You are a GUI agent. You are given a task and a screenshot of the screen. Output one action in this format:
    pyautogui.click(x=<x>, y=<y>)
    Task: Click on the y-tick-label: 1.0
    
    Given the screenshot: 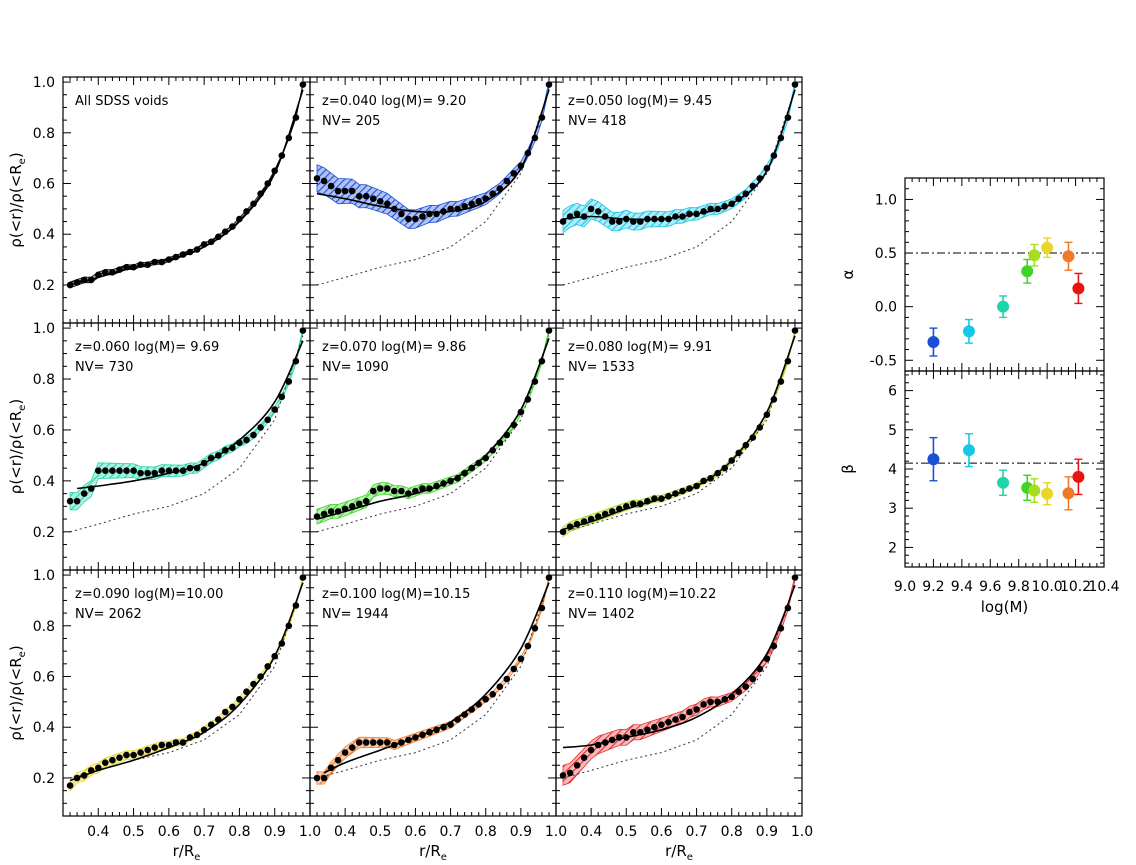 What is the action you would take?
    pyautogui.click(x=886, y=200)
    